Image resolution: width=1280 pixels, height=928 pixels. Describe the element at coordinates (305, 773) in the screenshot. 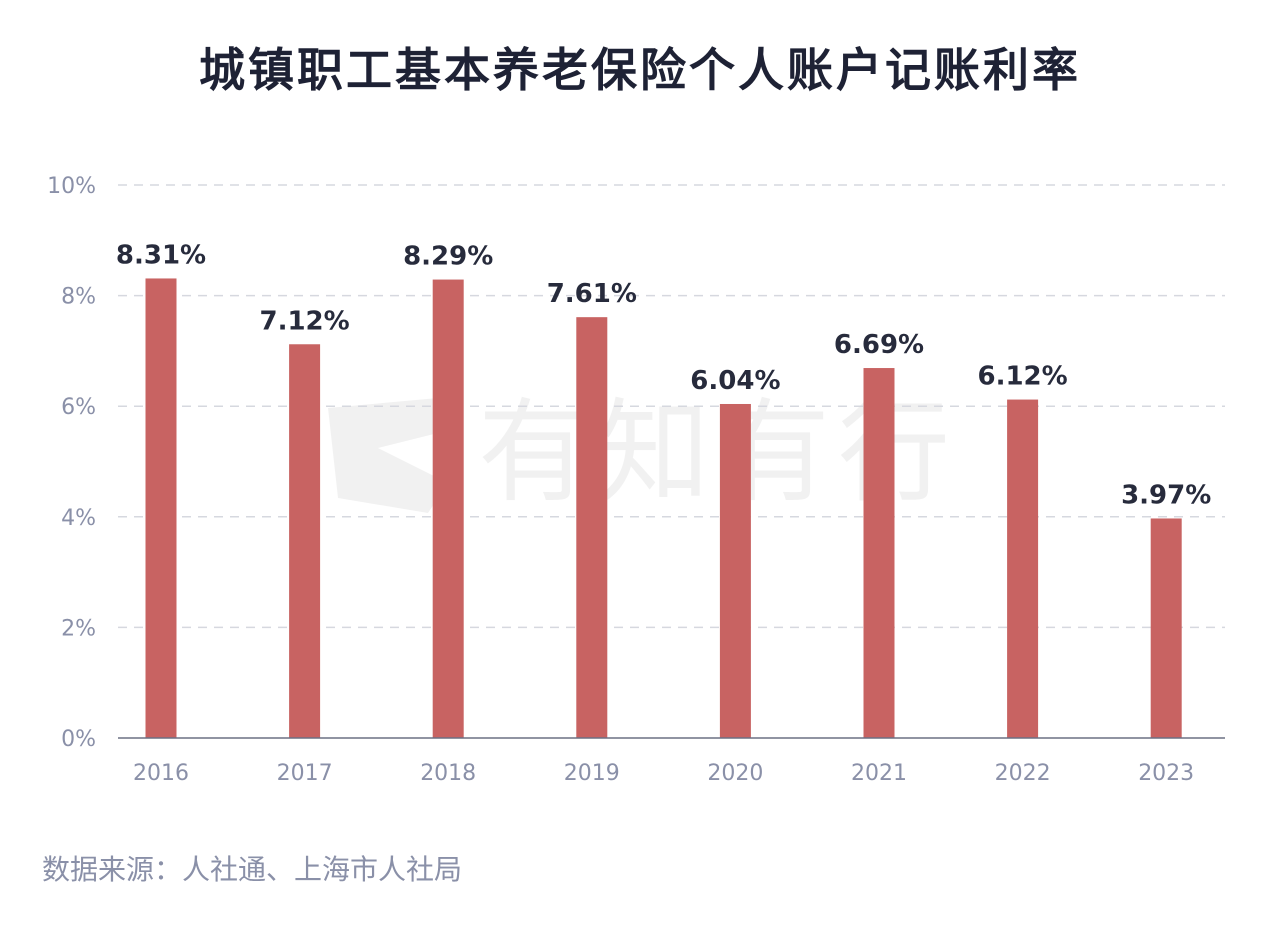

I see `x-tick-label: 2017` at that location.